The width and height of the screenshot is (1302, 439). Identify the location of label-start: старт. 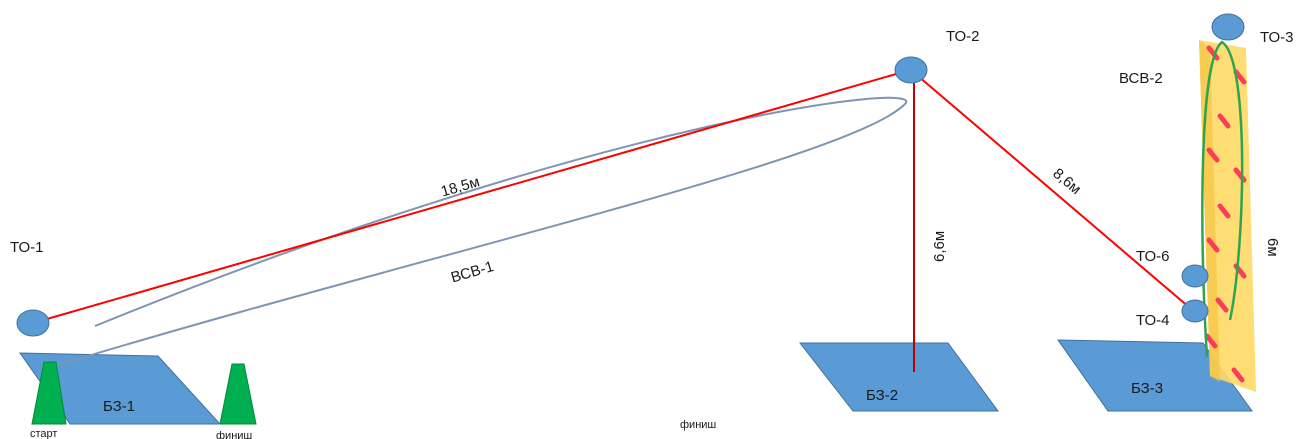
(43, 433).